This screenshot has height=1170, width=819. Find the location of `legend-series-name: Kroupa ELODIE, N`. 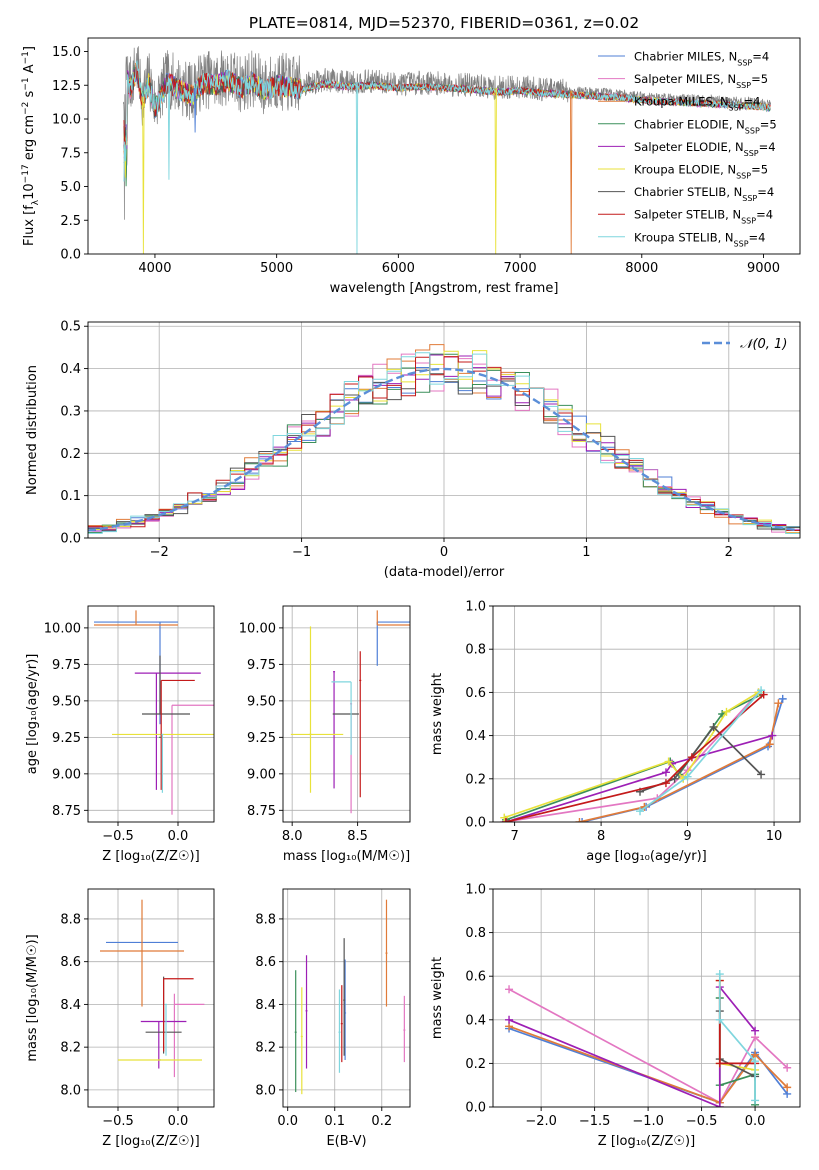

legend-series-name: Kroupa ELODIE, N is located at coordinates (685, 170).